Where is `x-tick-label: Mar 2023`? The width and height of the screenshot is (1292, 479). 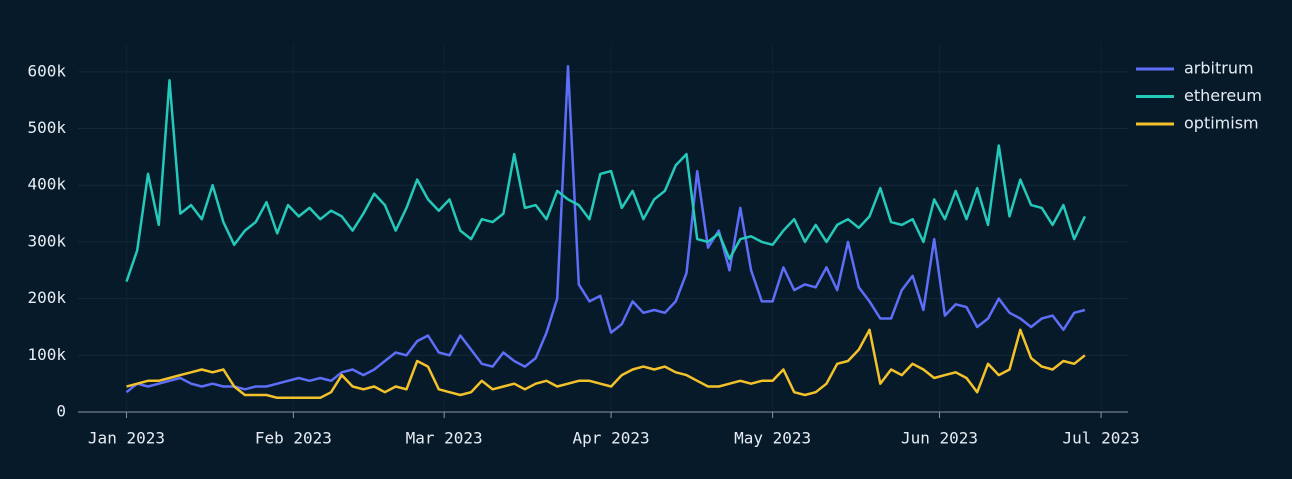
x-tick-label: Mar 2023 is located at coordinates (444, 438).